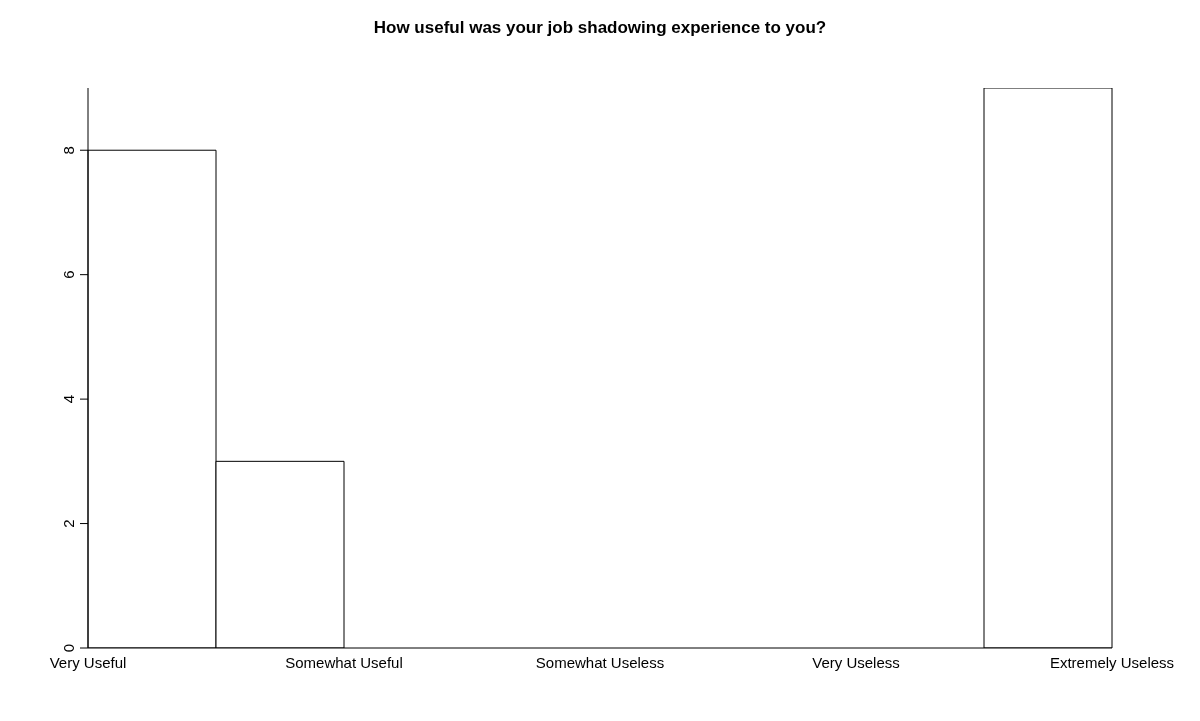 Image resolution: width=1200 pixels, height=721 pixels. Describe the element at coordinates (68, 150) in the screenshot. I see `y-tick-label: 8` at that location.